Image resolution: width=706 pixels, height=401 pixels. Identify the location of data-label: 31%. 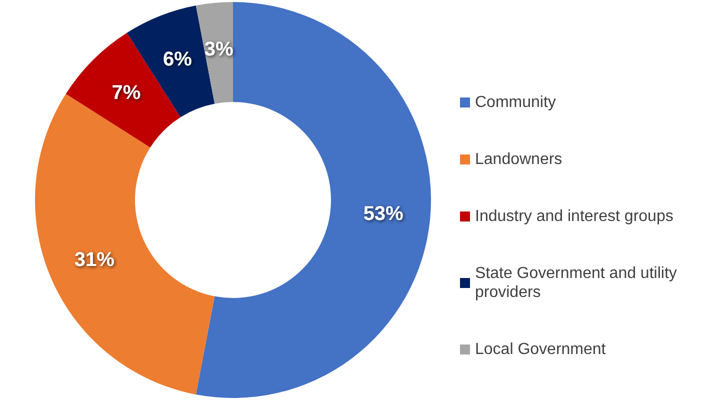
(94, 259).